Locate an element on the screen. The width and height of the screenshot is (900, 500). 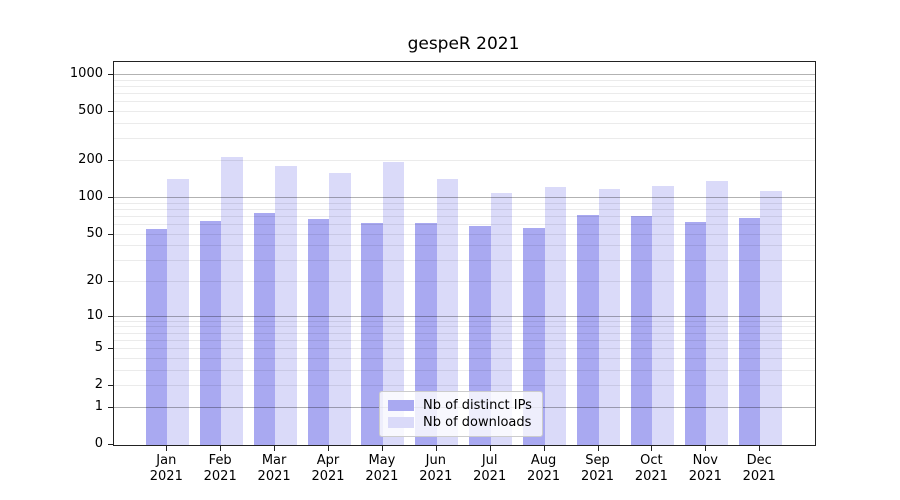
bar-ips-jul is located at coordinates (480, 335).